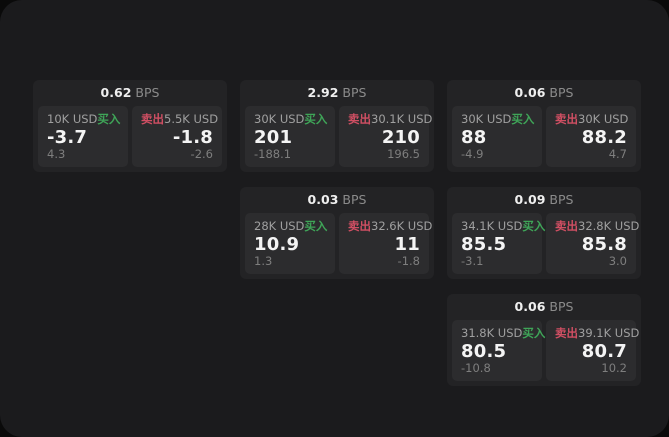 The height and width of the screenshot is (437, 669). What do you see at coordinates (323, 92) in the screenshot?
I see `spread-value: 2.92` at bounding box center [323, 92].